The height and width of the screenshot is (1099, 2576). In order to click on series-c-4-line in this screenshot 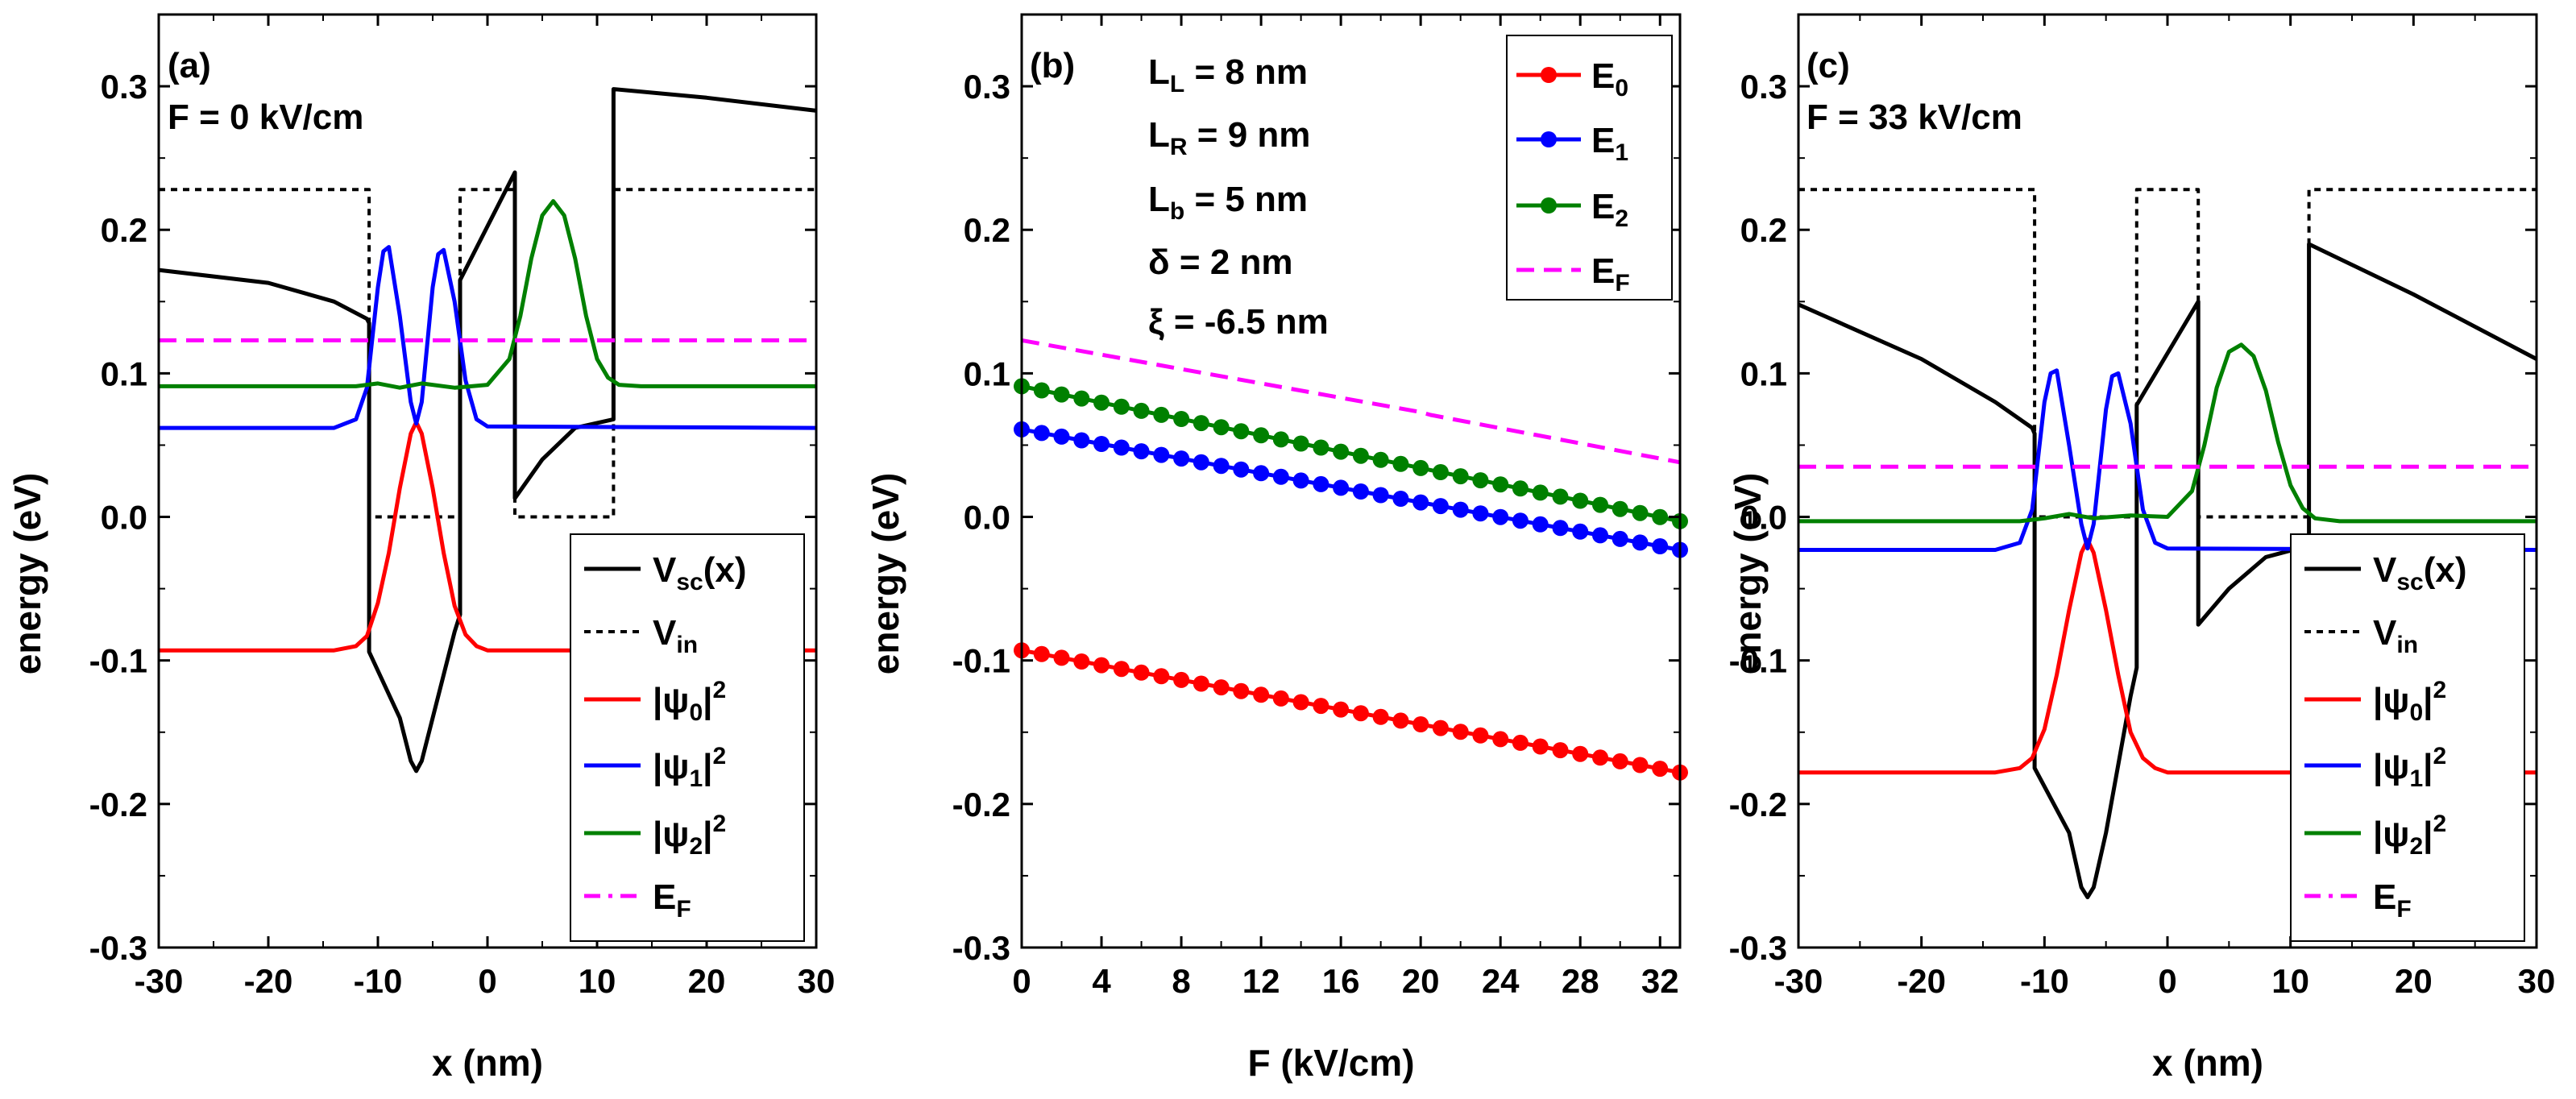, I will do `click(2167, 433)`.